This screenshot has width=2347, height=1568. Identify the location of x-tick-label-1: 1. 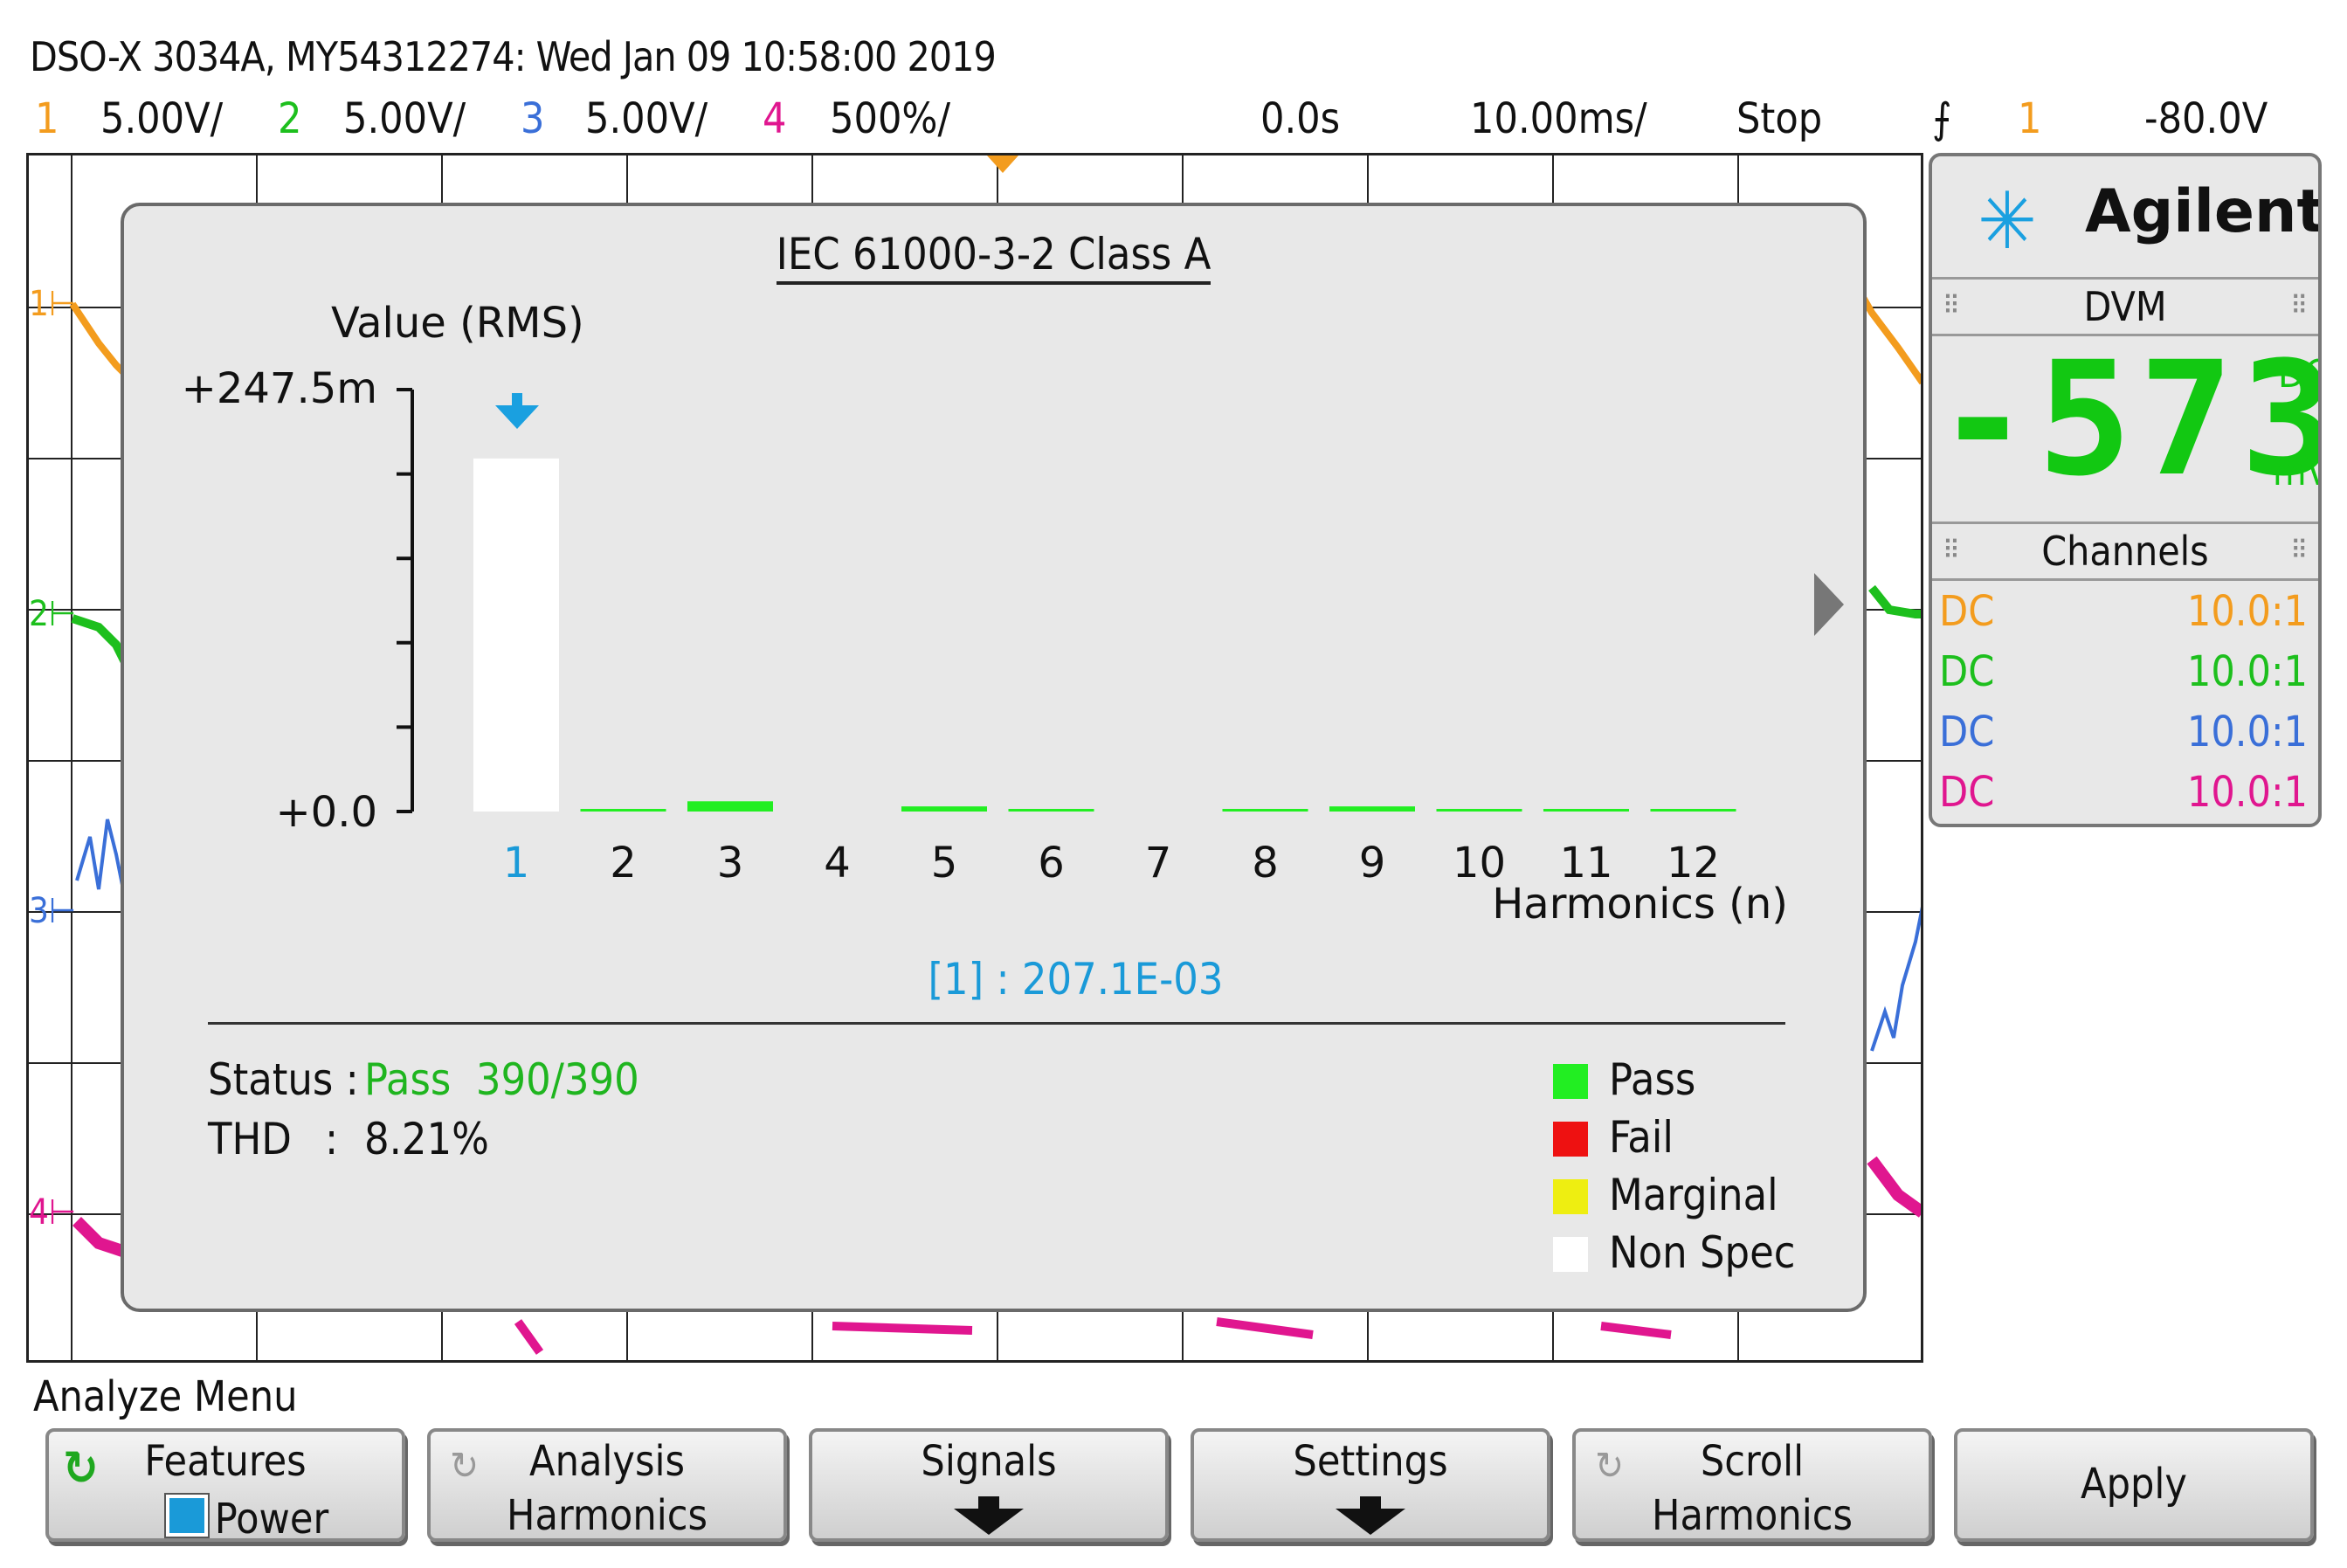
(516, 863).